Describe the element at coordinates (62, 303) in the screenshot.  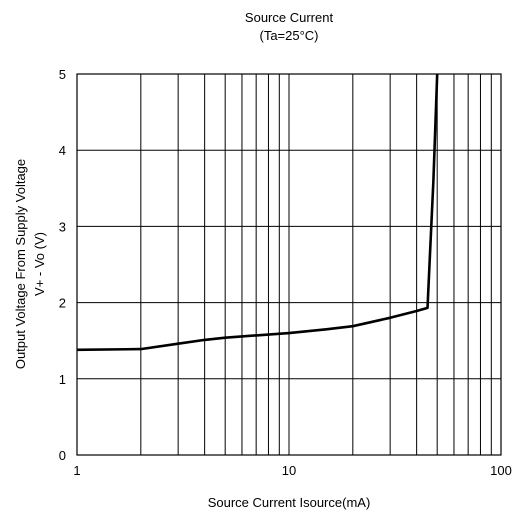
I see `y-tick-label: 2` at that location.